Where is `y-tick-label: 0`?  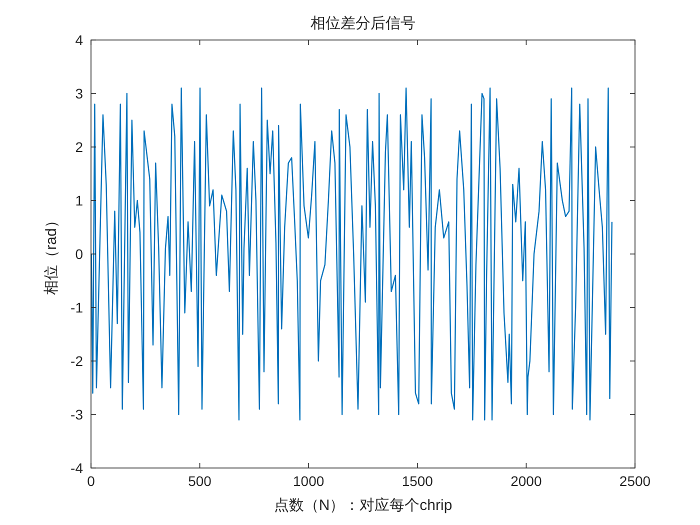 y-tick-label: 0 is located at coordinates (79, 254).